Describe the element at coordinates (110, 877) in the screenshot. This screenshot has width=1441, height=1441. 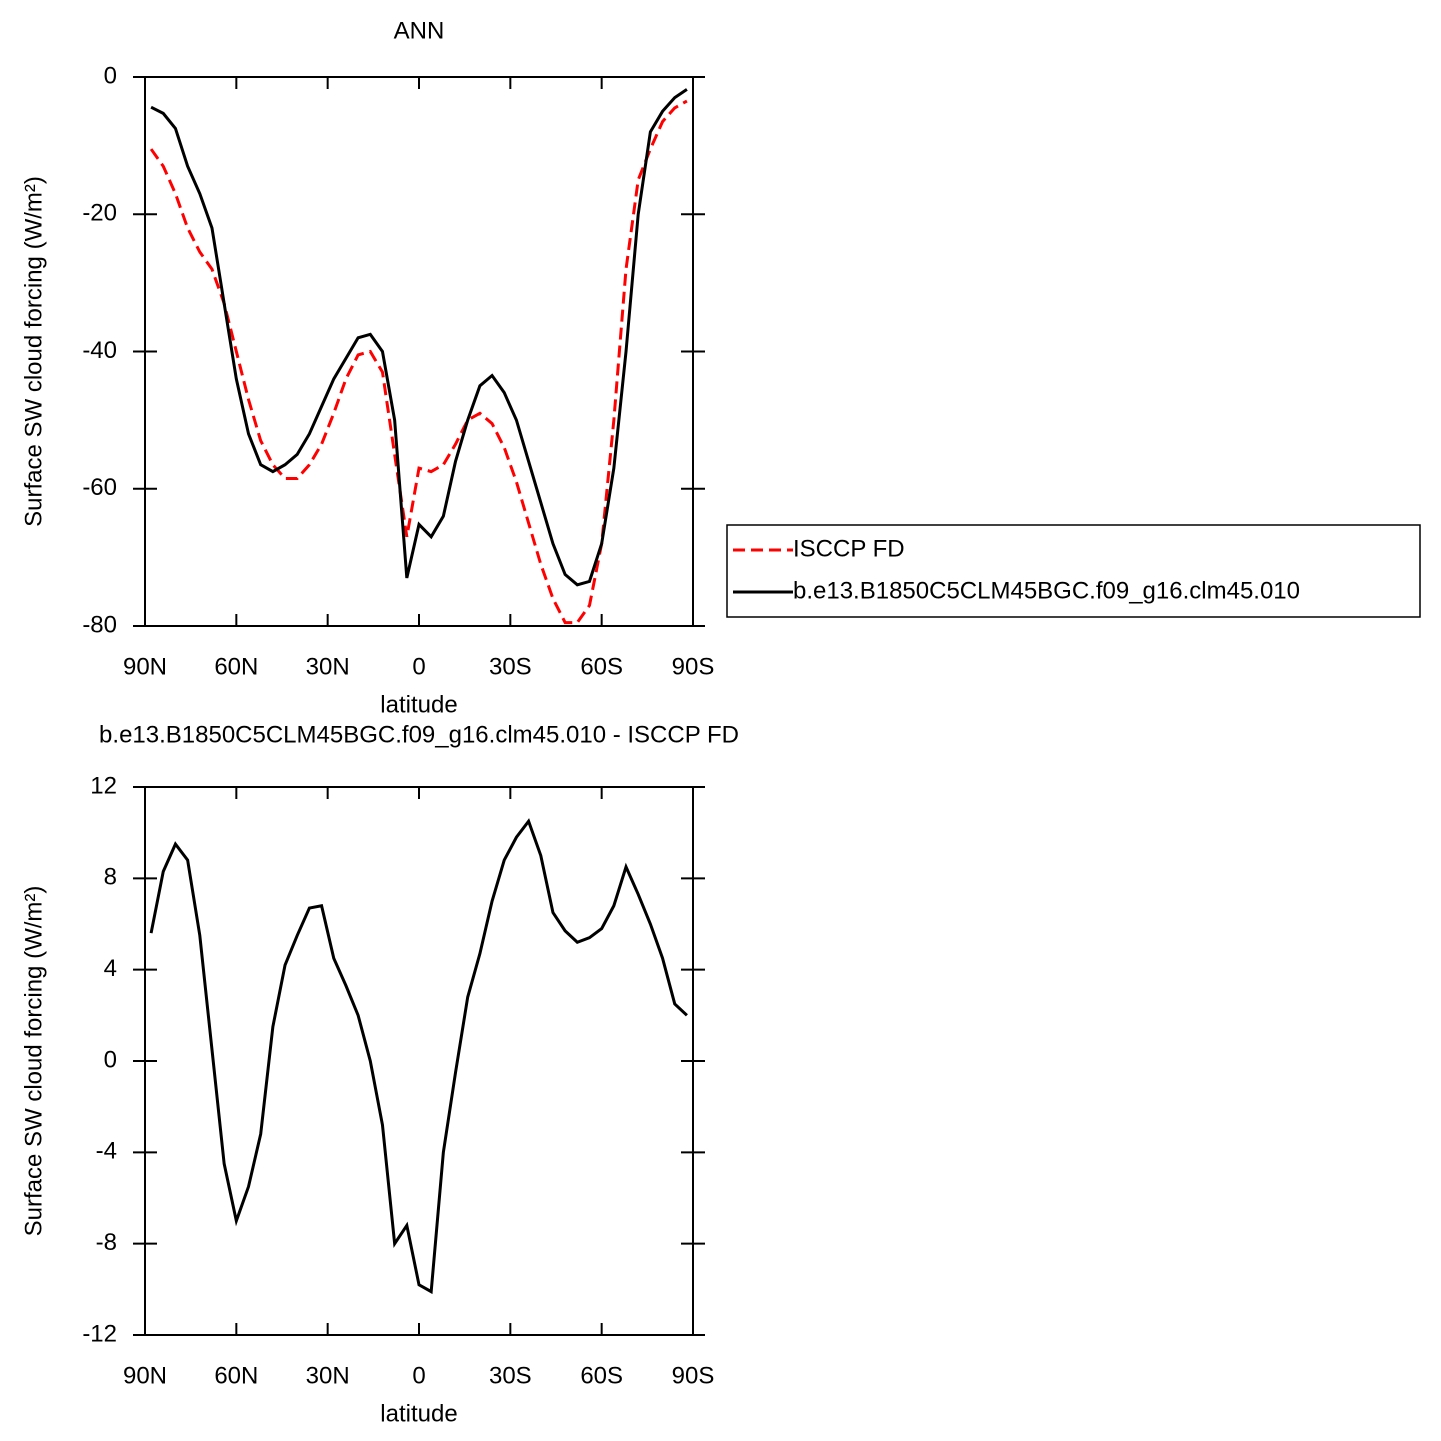
I see `y-tick-label: 8` at that location.